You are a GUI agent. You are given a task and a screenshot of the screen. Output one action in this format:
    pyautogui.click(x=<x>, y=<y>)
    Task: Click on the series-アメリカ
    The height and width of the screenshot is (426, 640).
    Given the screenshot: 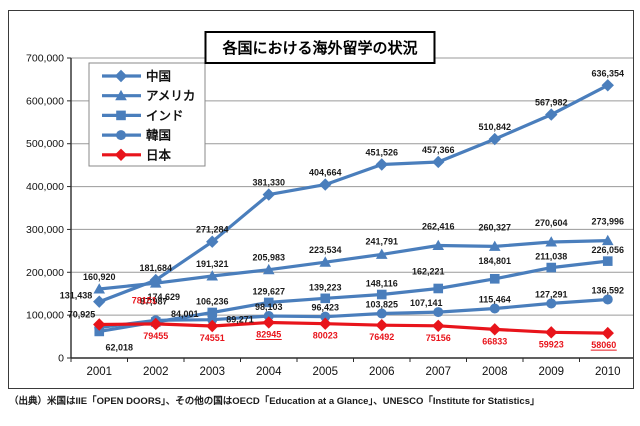 What is the action you would take?
    pyautogui.click(x=353, y=264)
    